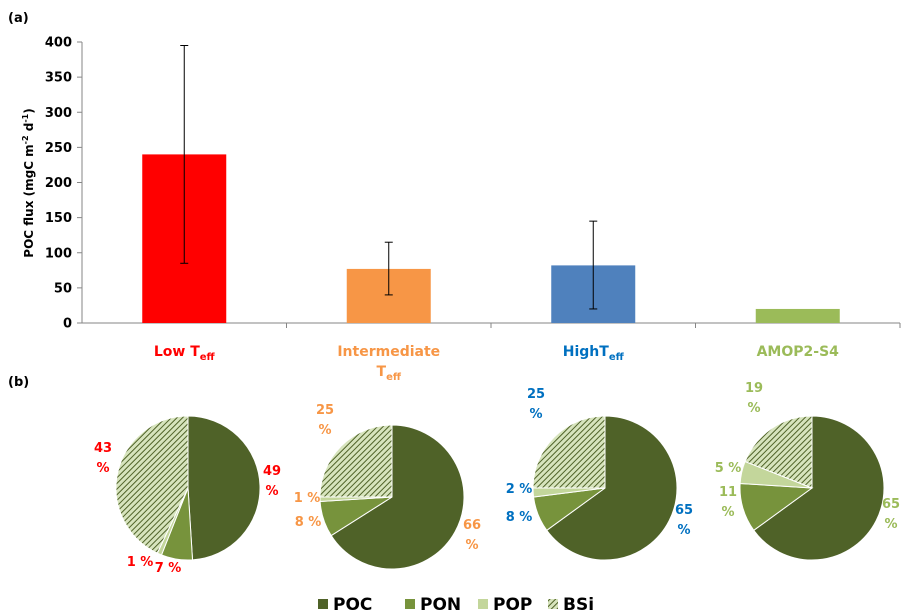 The width and height of the screenshot is (901, 613). I want to click on panel-a-label: (a), so click(18, 18).